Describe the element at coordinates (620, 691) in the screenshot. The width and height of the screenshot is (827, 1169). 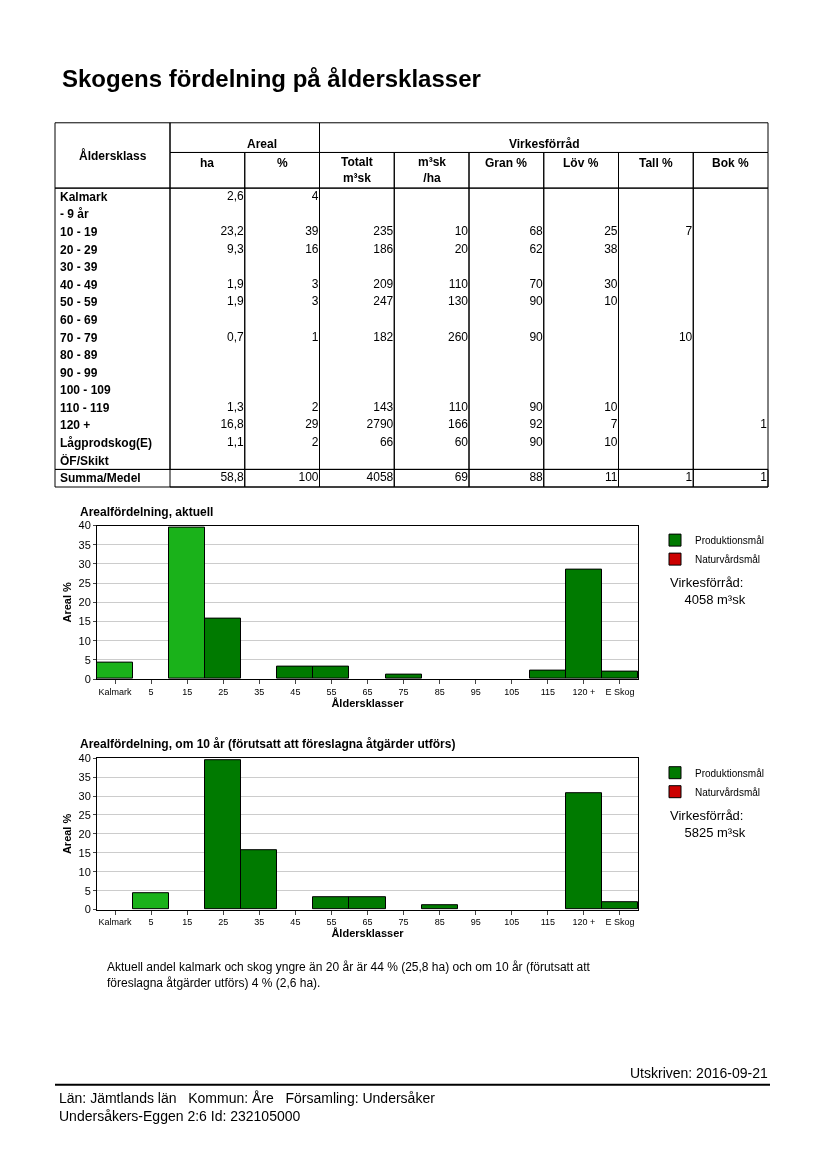
I see `x-tick-label: E Skog` at that location.